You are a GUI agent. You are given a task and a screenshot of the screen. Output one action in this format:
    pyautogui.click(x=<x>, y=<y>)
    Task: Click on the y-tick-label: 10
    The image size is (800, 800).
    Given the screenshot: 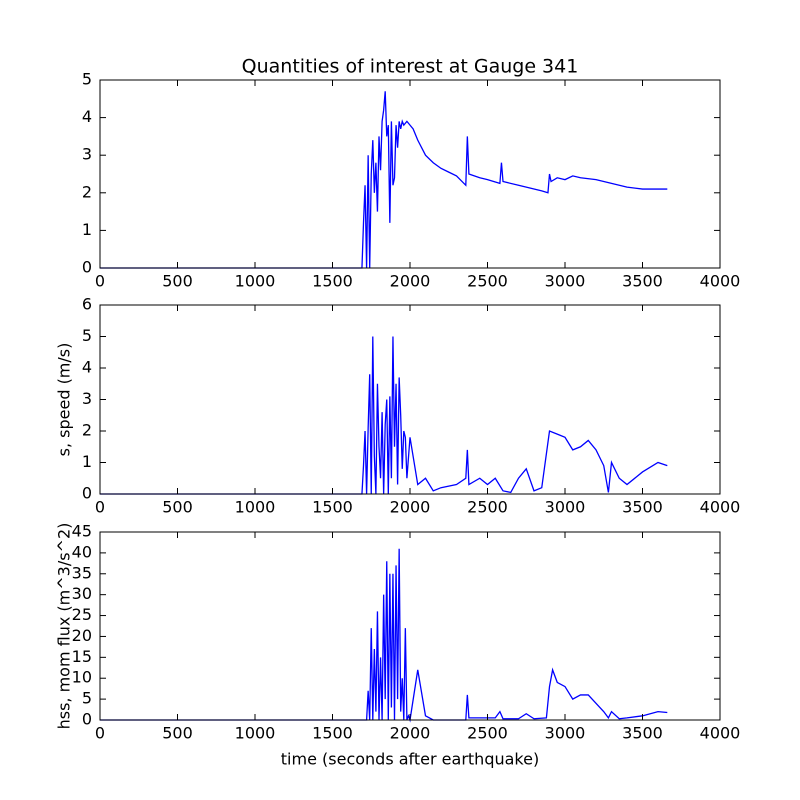 What is the action you would take?
    pyautogui.click(x=82, y=677)
    